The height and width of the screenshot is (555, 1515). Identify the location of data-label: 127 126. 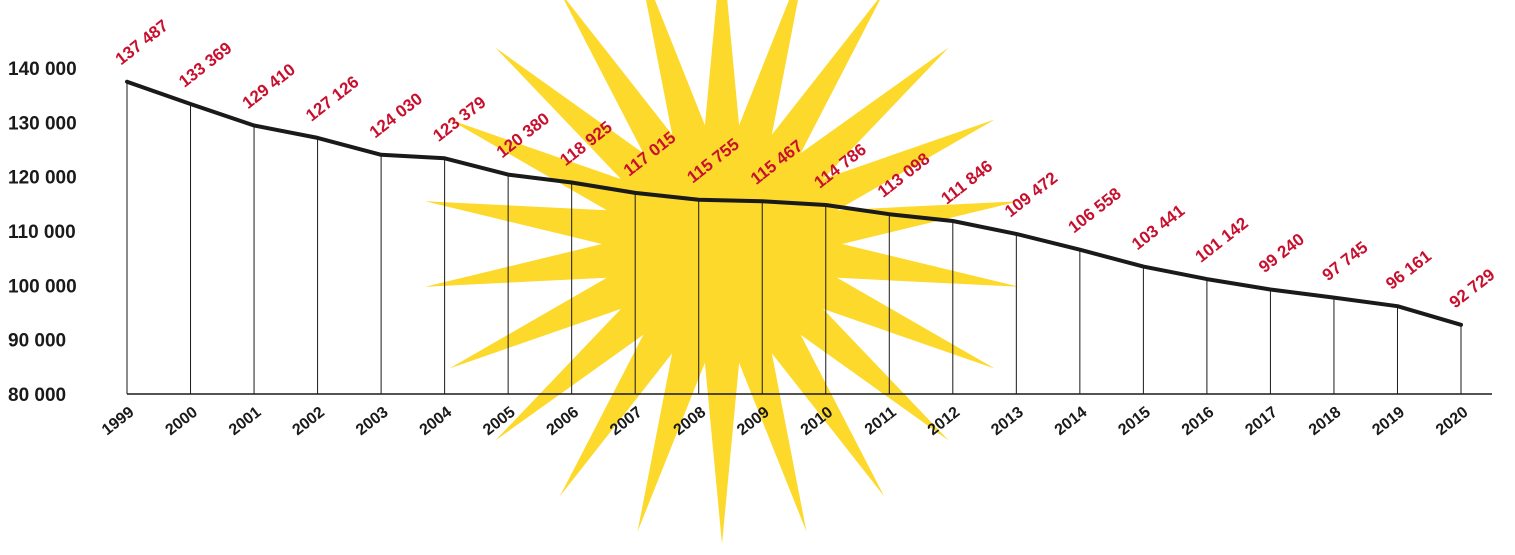
(332, 98).